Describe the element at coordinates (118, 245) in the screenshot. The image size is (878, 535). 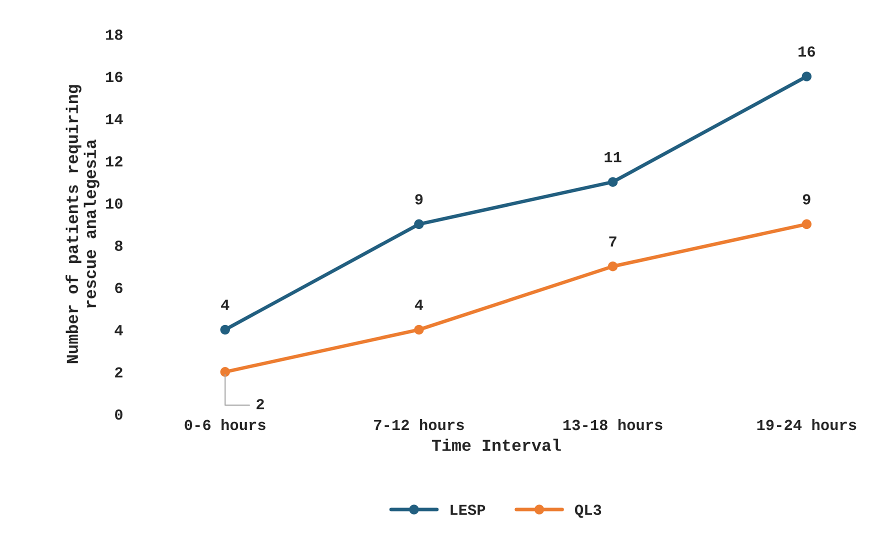
I see `y-tick-label: 8` at that location.